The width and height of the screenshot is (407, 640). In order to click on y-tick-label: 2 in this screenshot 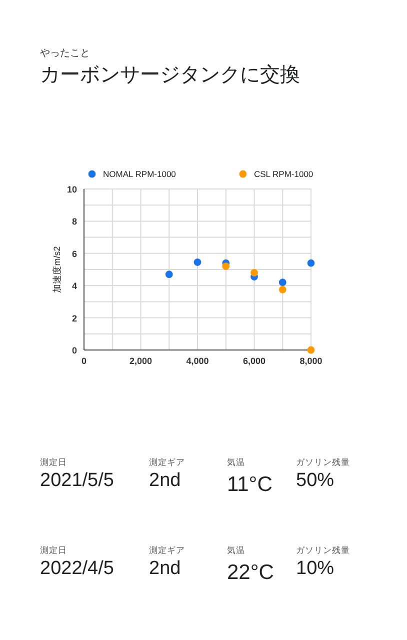, I will do `click(74, 318)`.